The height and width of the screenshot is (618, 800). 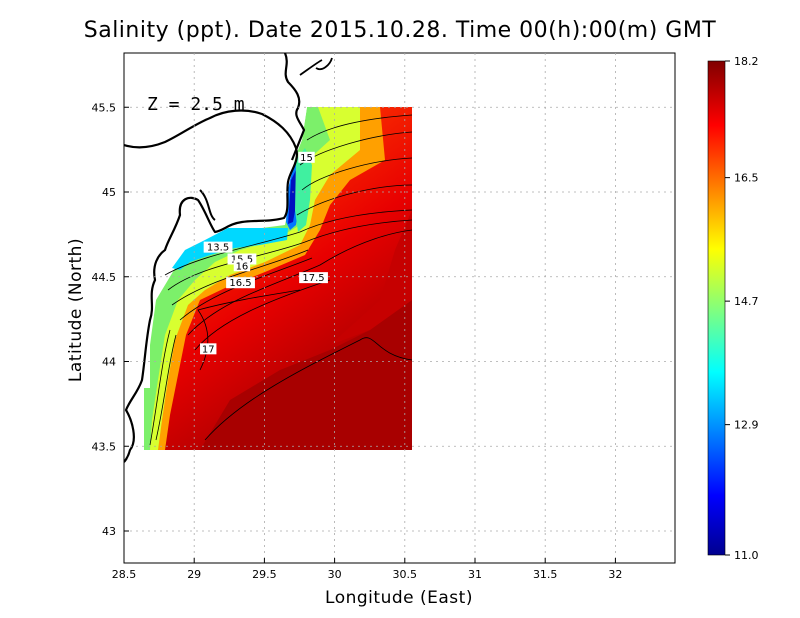 I want to click on x-tick-label: 30, so click(x=335, y=574).